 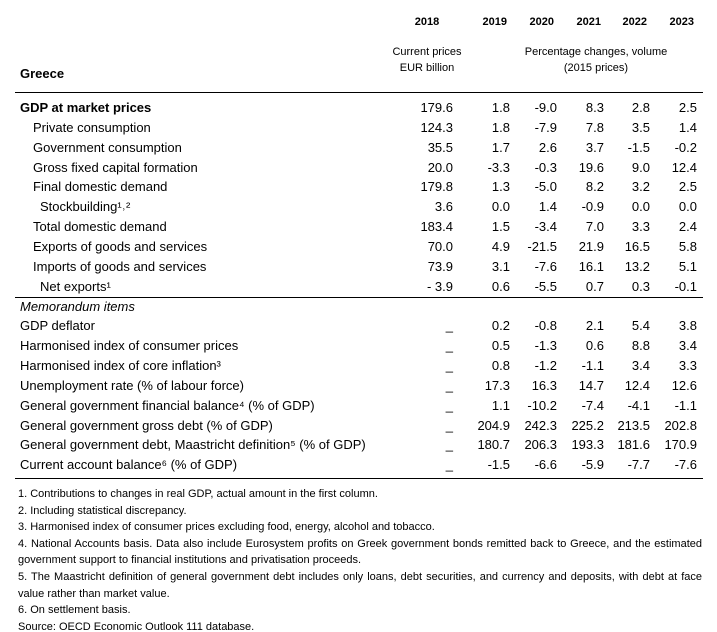 I want to click on cell-value: 5.4, so click(x=640, y=326).